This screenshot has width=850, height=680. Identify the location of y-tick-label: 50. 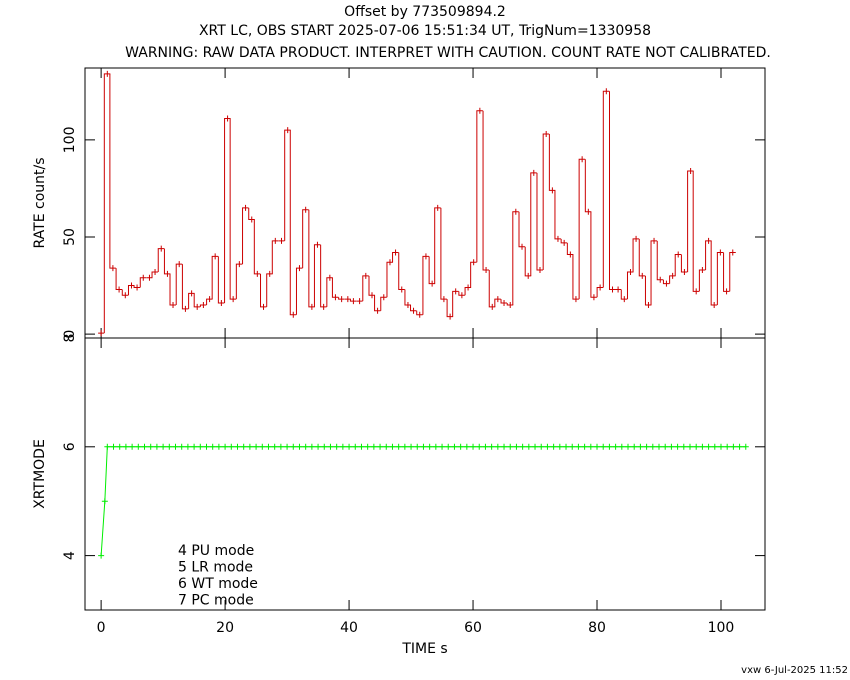
(70, 237).